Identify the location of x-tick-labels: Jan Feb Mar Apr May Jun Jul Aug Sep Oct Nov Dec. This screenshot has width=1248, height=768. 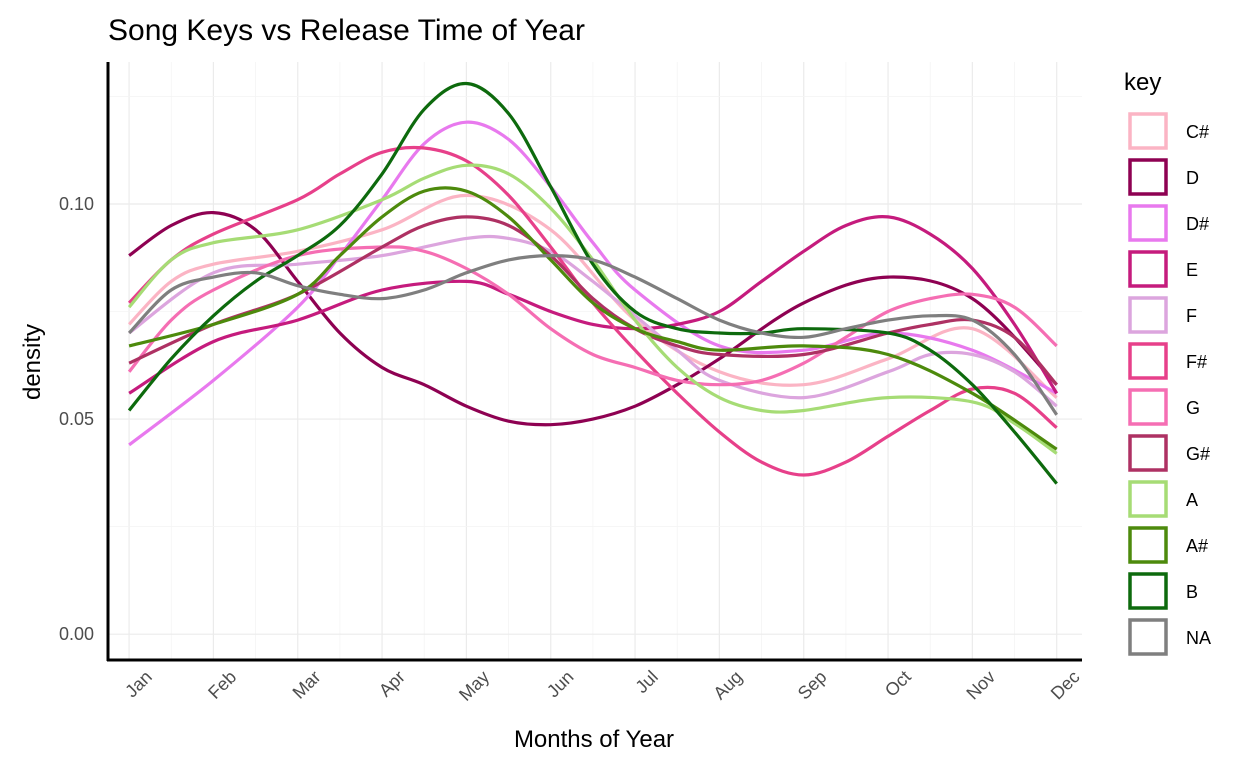
(602, 686).